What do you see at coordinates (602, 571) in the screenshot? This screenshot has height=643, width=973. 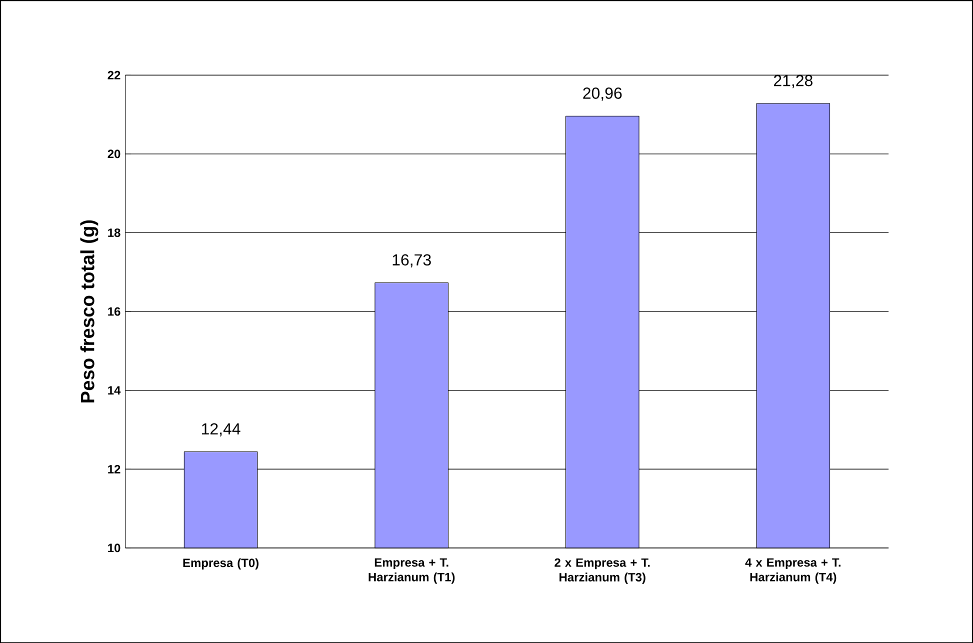 I see `x-tick-label: 2 x Empresa + T. Harzianum (T3)` at bounding box center [602, 571].